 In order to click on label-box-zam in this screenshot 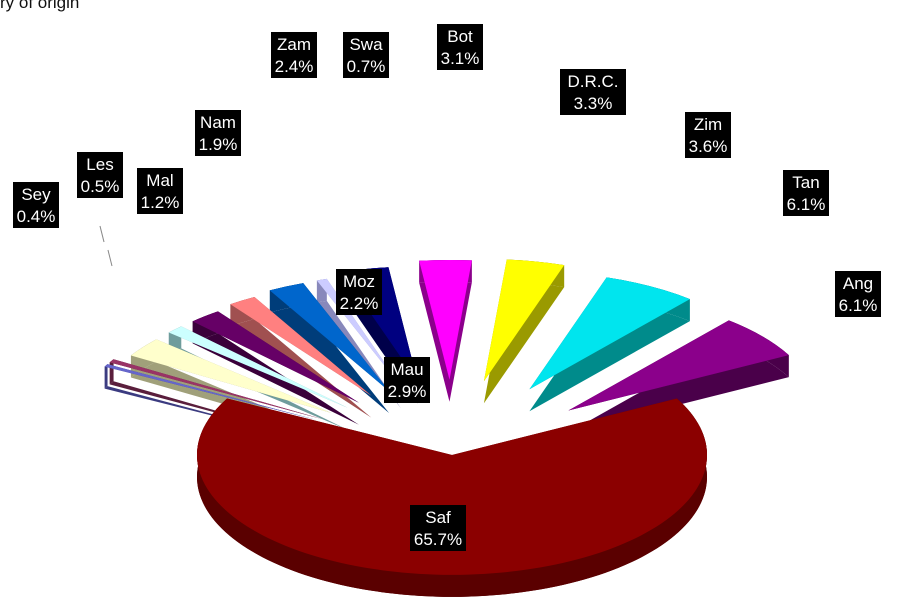, I will do `click(294, 55)`.